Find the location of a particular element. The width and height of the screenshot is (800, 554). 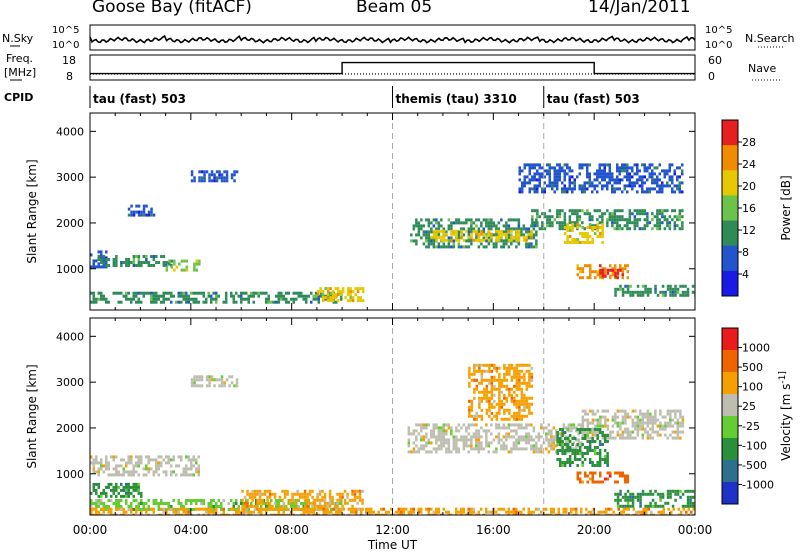

colorbar-tick-label: 4 is located at coordinates (745, 274).